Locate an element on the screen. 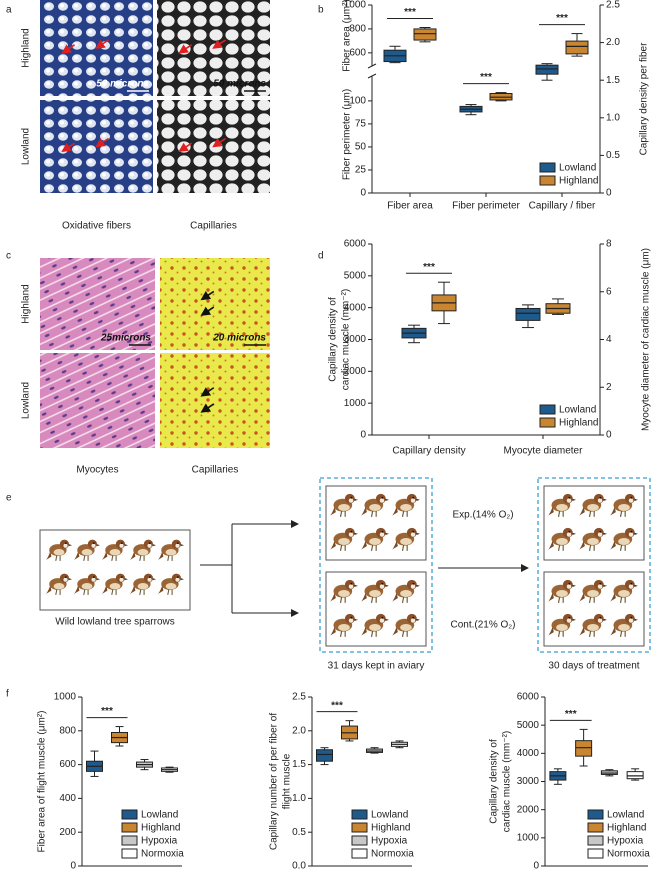 This screenshot has height=882, width=661. panel-letter: a is located at coordinates (9, 10).